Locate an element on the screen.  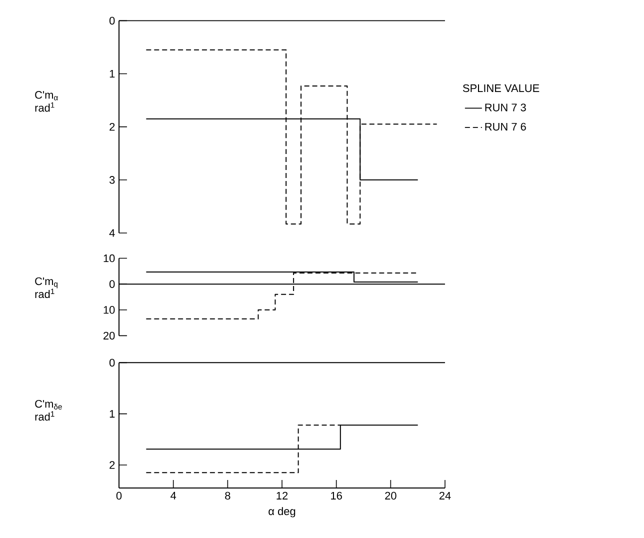
legend-title: SPLINE VALUE is located at coordinates (501, 88).